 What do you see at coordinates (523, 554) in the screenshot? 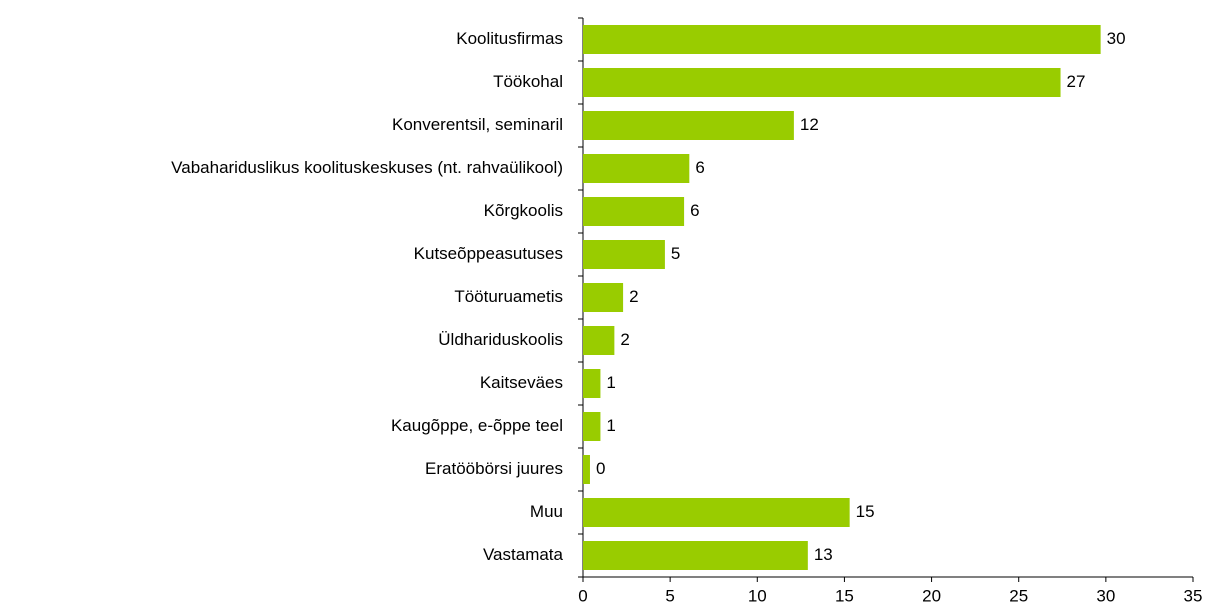
I see `y-tick-label: Vastamata` at bounding box center [523, 554].